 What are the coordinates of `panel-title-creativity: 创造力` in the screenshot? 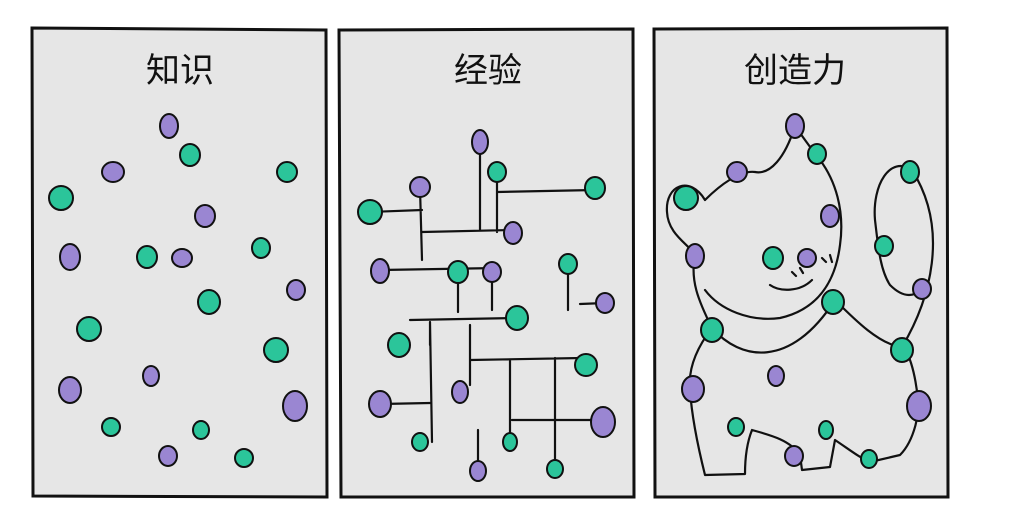 It's located at (795, 71).